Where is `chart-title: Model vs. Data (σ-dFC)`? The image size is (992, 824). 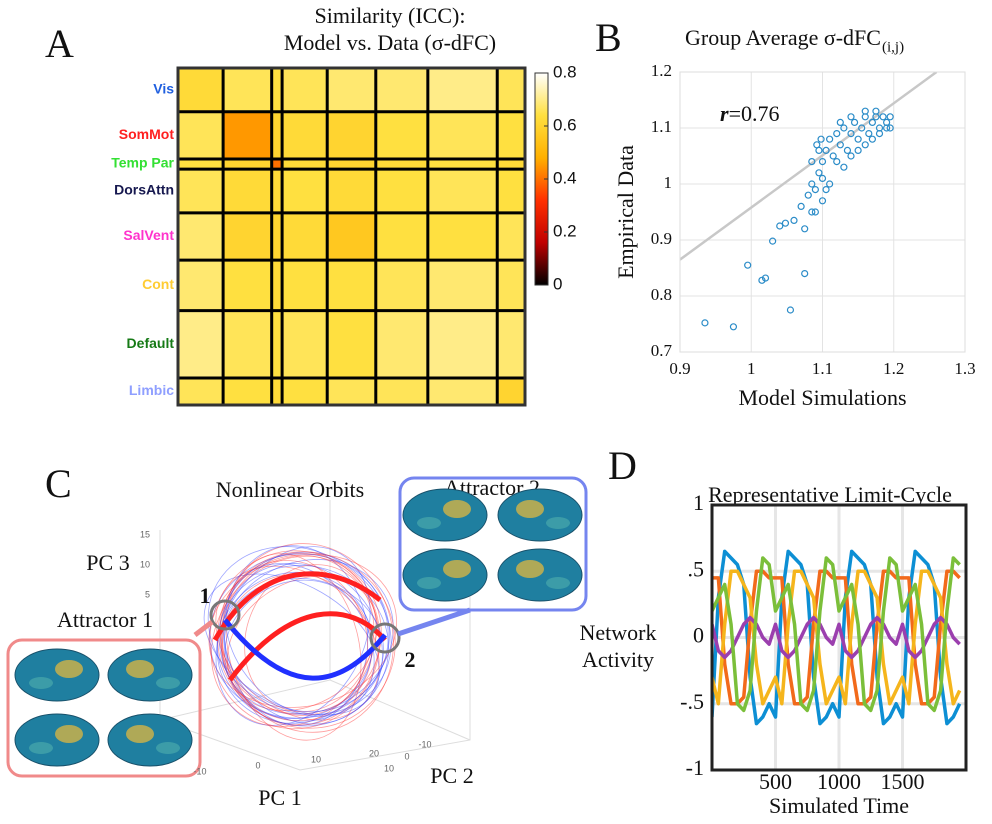
chart-title: Model vs. Data (σ-dFC) is located at coordinates (390, 42).